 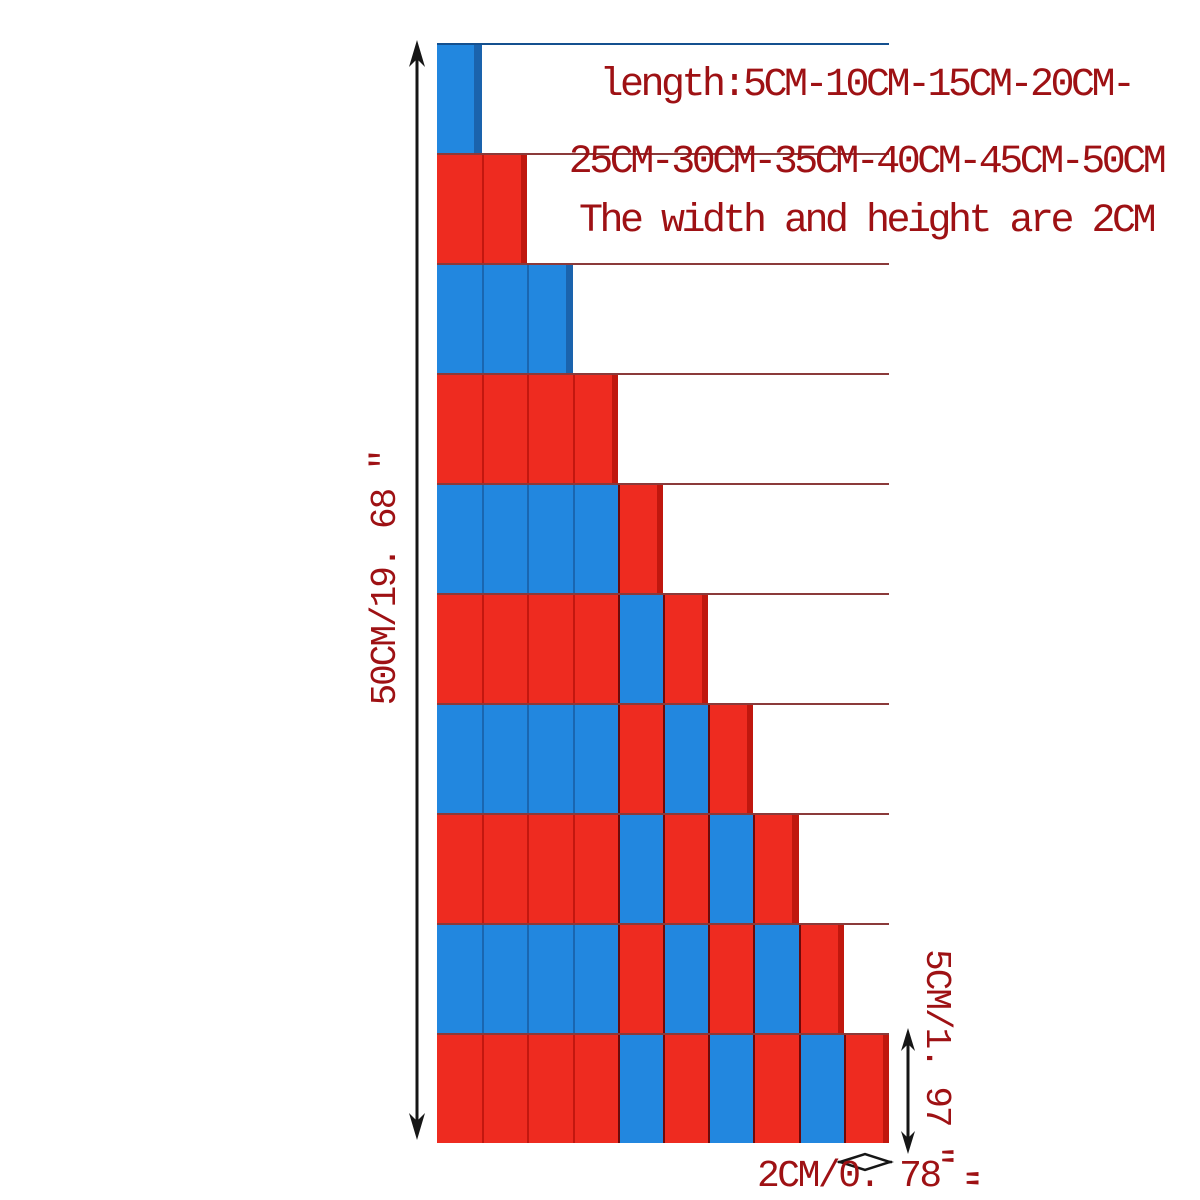 I want to click on rod-15cm, so click(x=663, y=318).